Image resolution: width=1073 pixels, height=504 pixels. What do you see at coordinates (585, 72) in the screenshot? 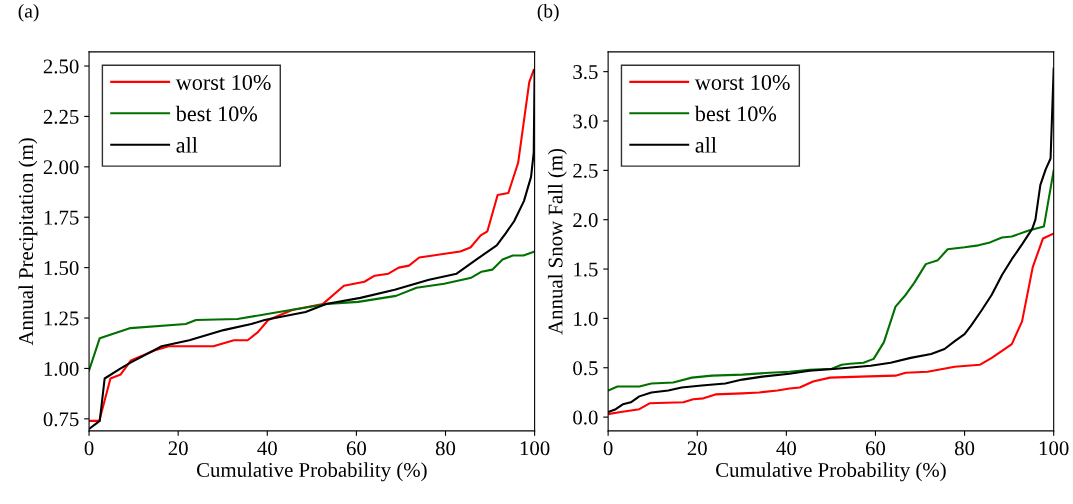
I see `y-tick-label: 3.5` at bounding box center [585, 72].